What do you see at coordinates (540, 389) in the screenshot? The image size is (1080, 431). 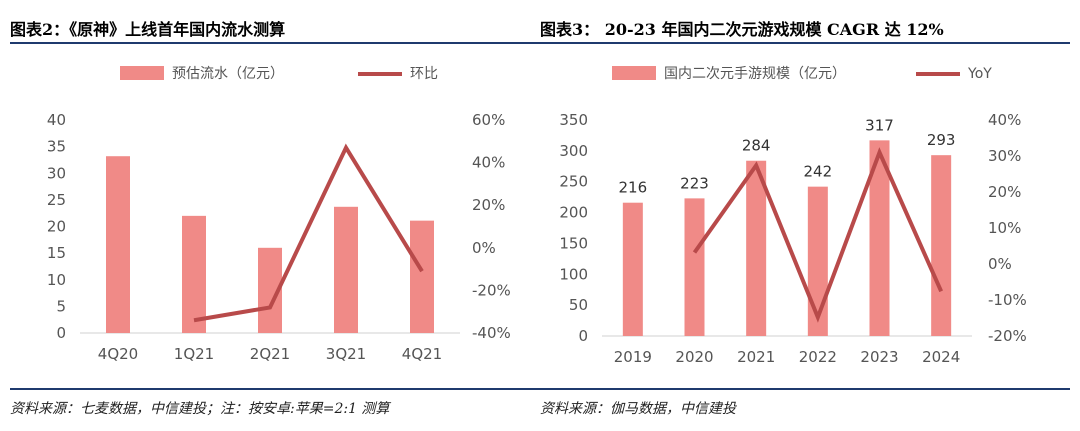 I see `footer-rule` at bounding box center [540, 389].